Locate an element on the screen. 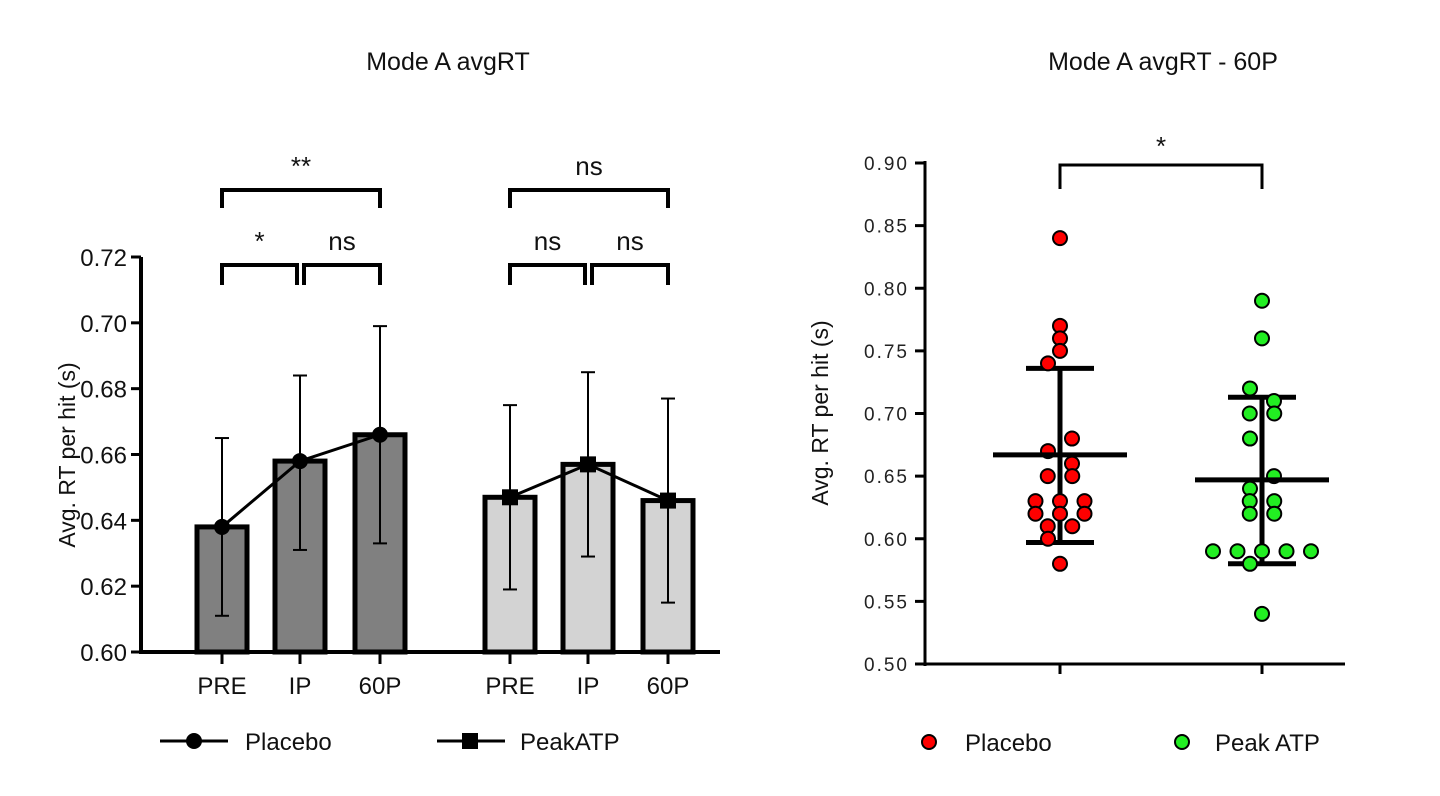 The width and height of the screenshot is (1440, 796). y-tick-label: 0.64 is located at coordinates (103, 521).